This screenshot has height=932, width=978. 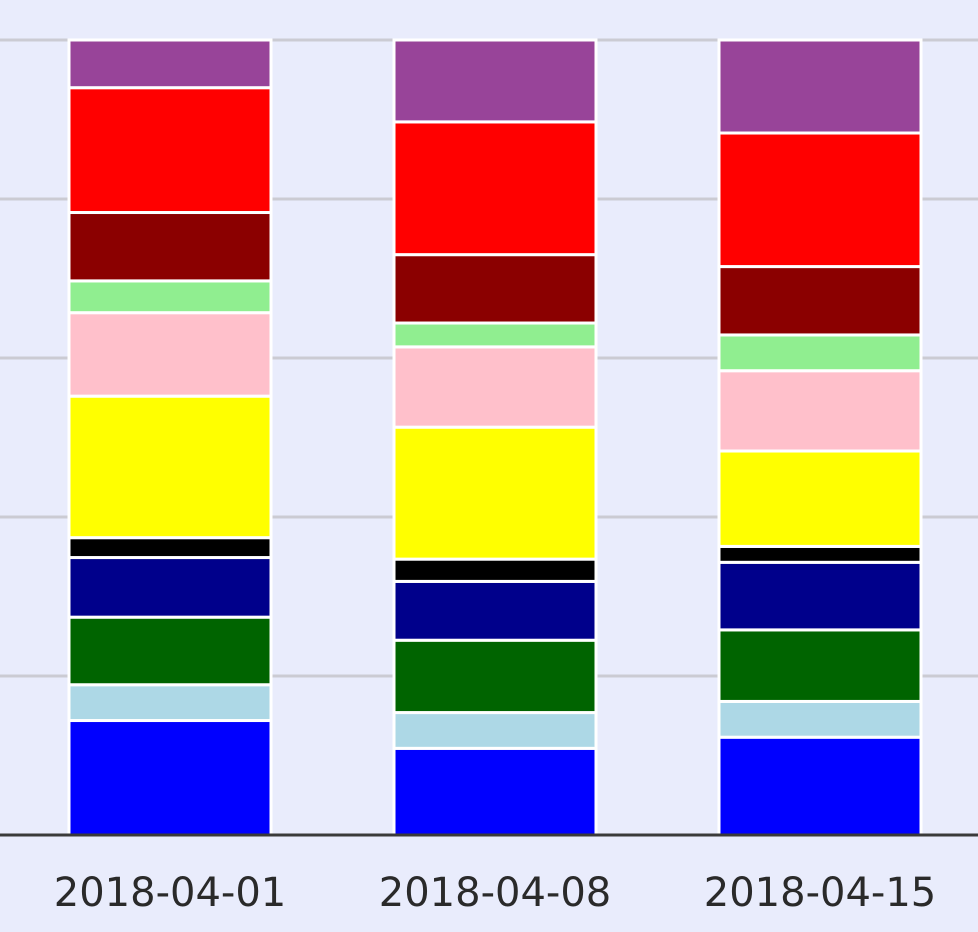 I want to click on x-tick-label: 2018-04-08, so click(x=495, y=893).